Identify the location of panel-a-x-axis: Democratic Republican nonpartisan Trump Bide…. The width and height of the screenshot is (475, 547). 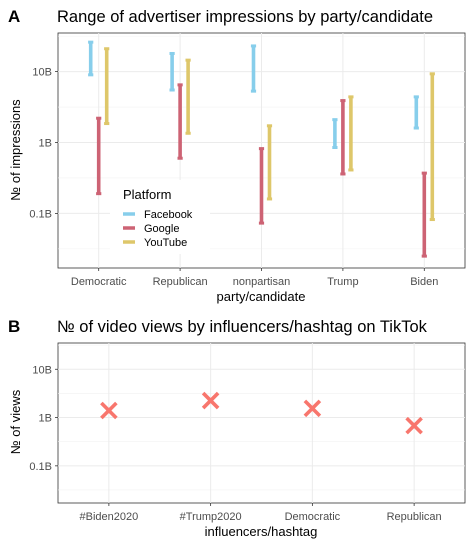
(254, 278).